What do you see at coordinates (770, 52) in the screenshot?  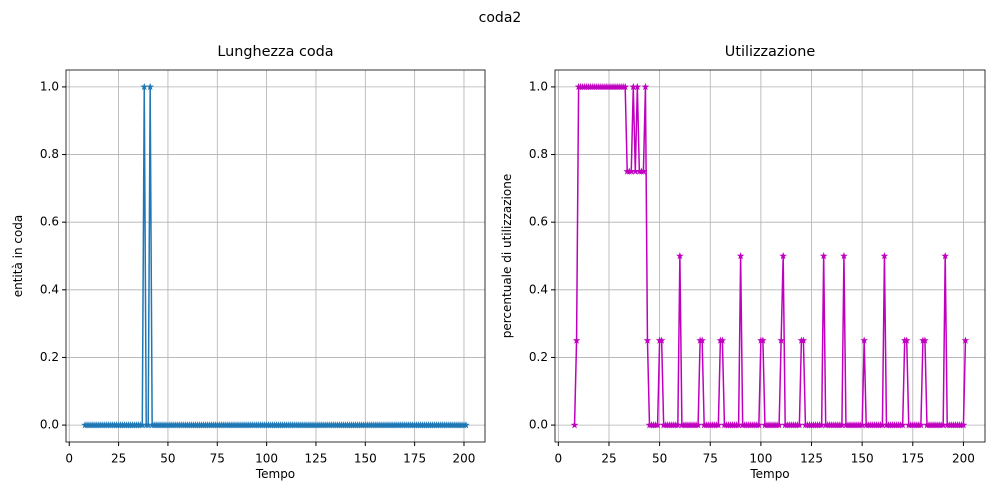 I see `axis-title: Utilizzazione` at bounding box center [770, 52].